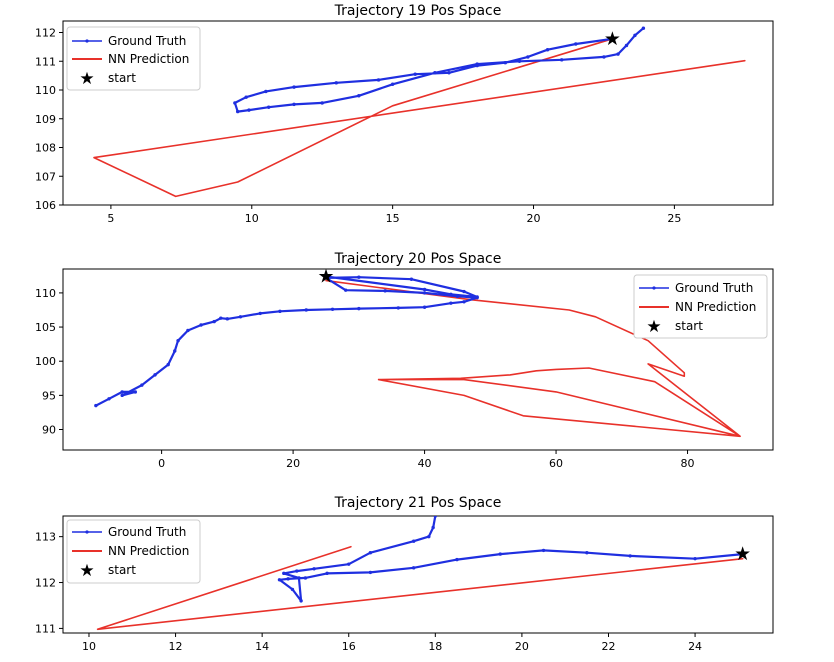 This screenshot has width=834, height=662. What do you see at coordinates (533, 358) in the screenshot?
I see `series-line-nn-prediction` at bounding box center [533, 358].